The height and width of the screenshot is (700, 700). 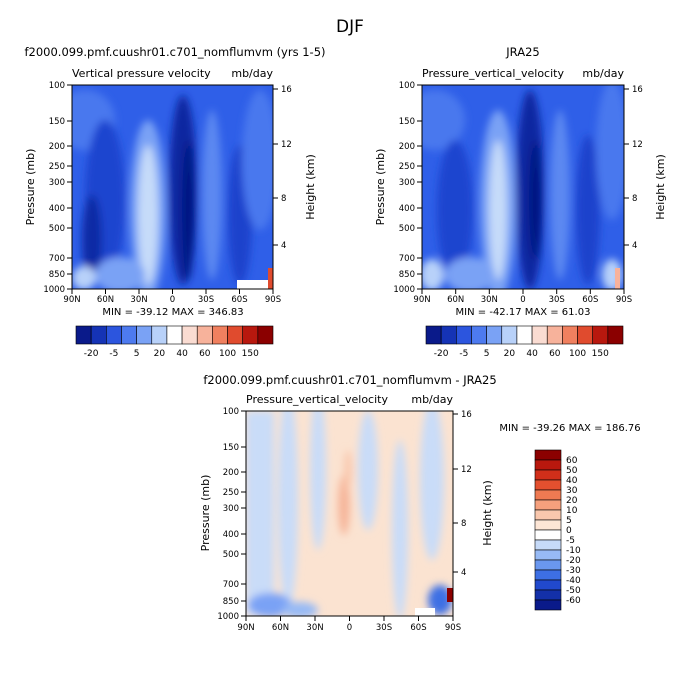 What do you see at coordinates (349, 513) in the screenshot?
I see `panel-difference-field` at bounding box center [349, 513].